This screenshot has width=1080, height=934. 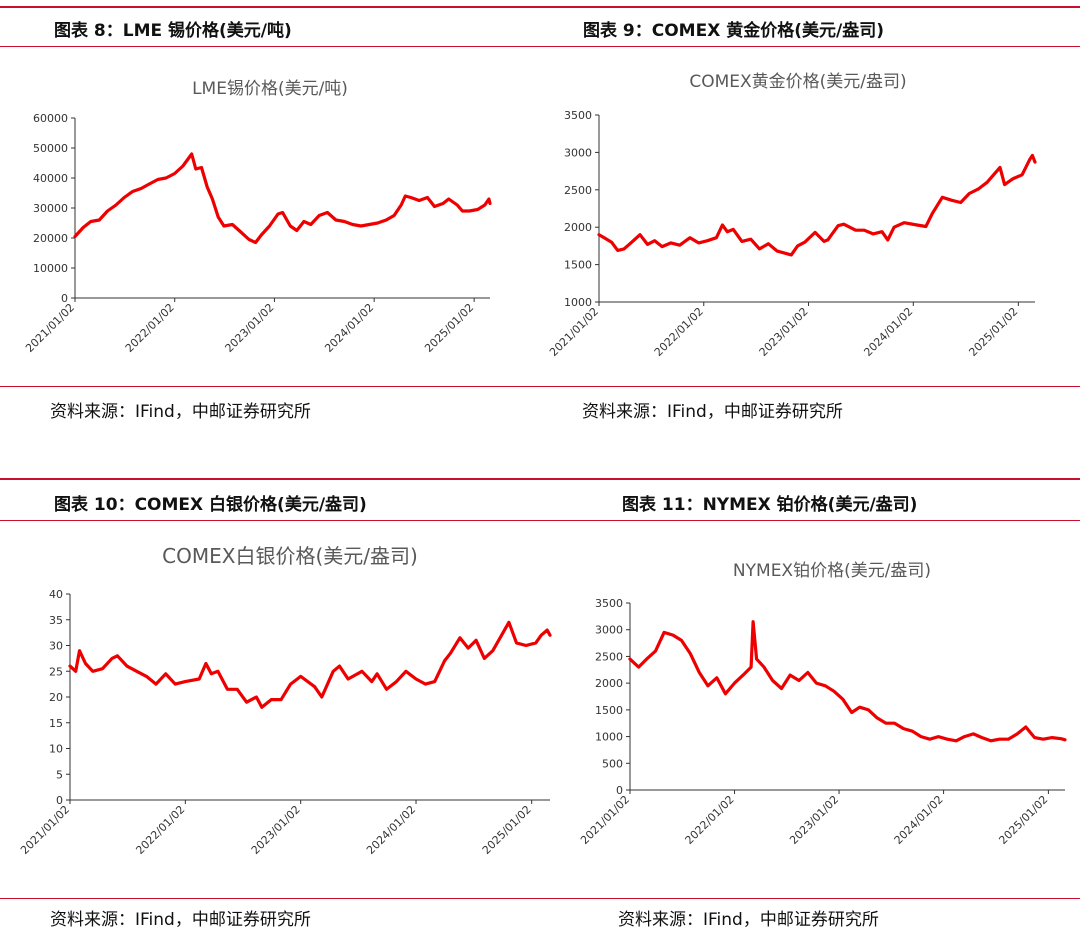 I want to click on top-row-title-rule, so click(x=540, y=46).